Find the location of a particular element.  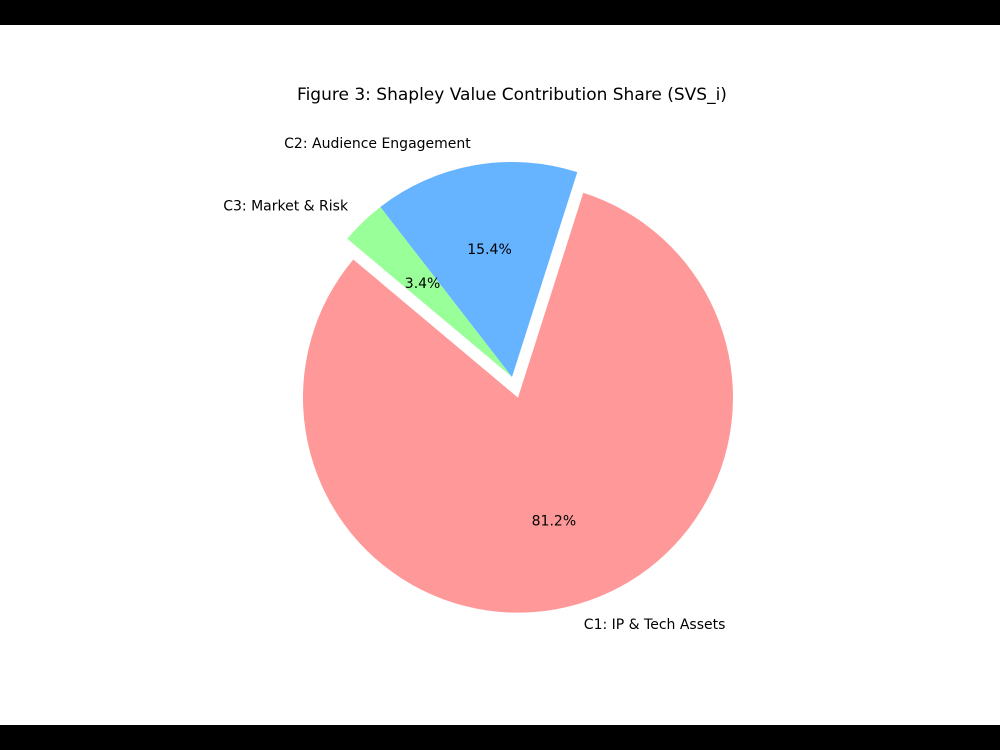

top-bar is located at coordinates (500, 12).